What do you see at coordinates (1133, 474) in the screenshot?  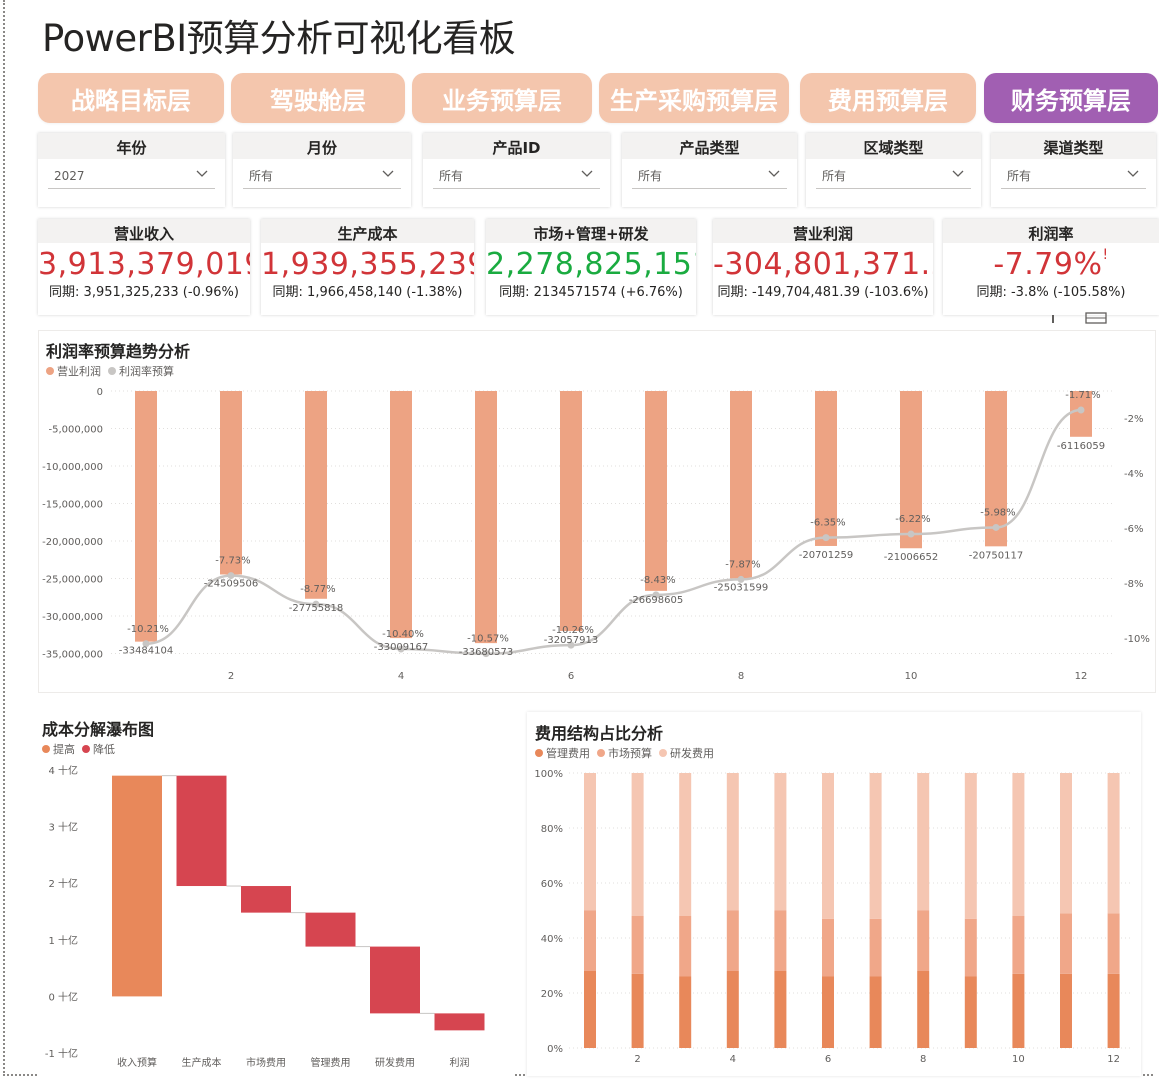 I see `y2-tick-label: -4%` at bounding box center [1133, 474].